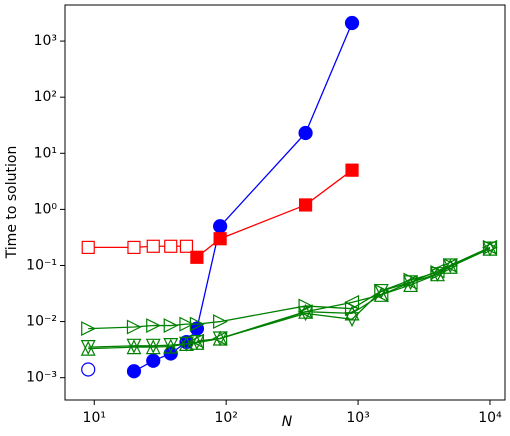 The height and width of the screenshot is (436, 510). Describe the element at coordinates (46, 209) in the screenshot. I see `y-tick-label: 10⁰` at that location.